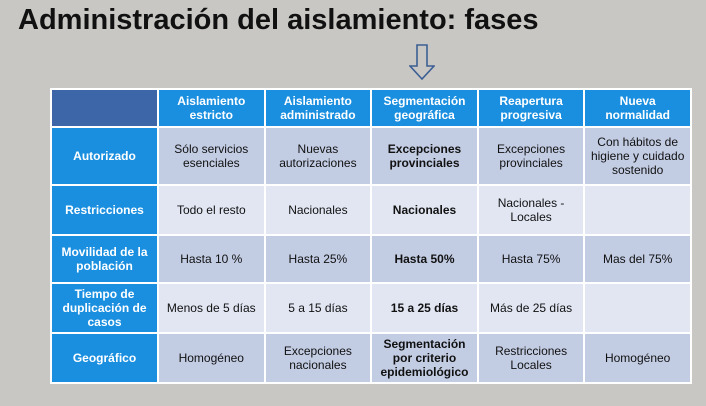  Describe the element at coordinates (104, 156) in the screenshot. I see `row-header: Autorizado` at that location.